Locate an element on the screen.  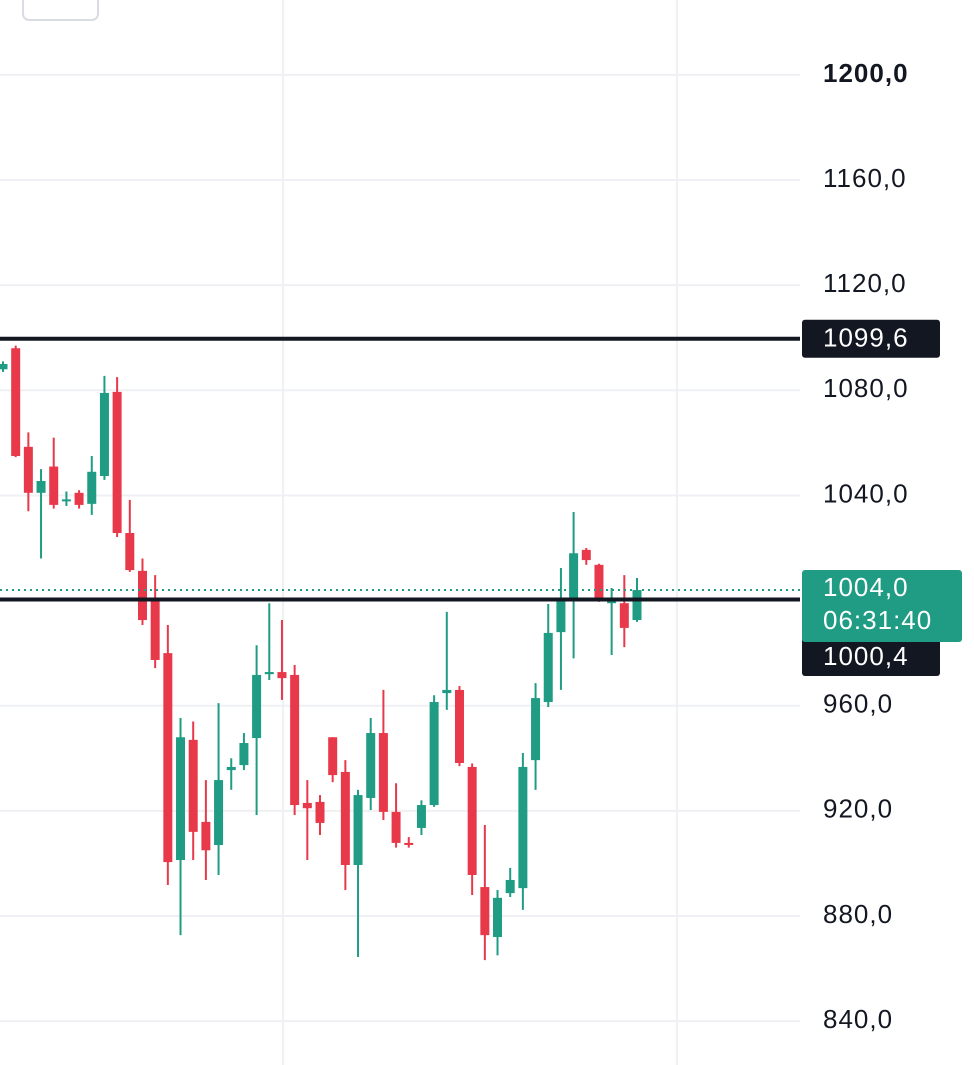
y-tick-label: 1160,0 is located at coordinates (865, 178).